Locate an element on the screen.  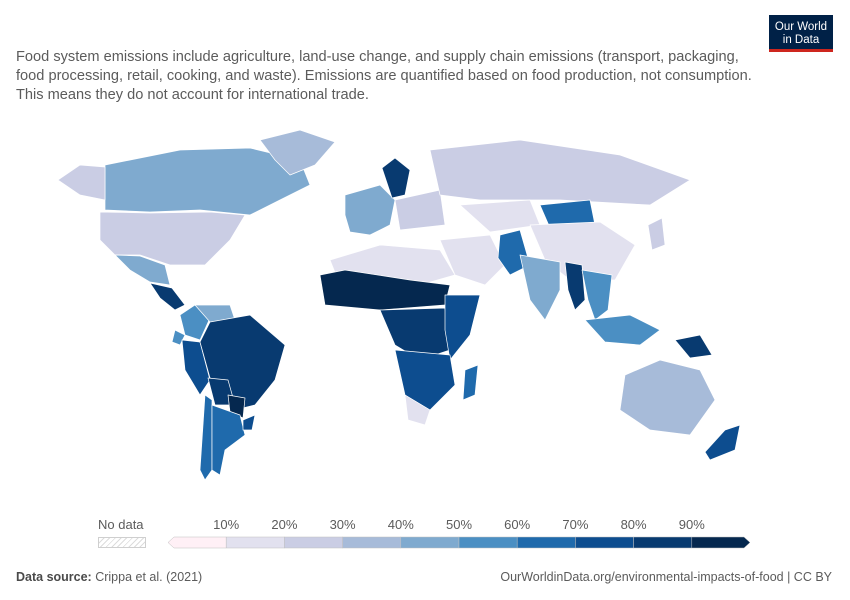
region-myanmar is located at coordinates (575, 286).